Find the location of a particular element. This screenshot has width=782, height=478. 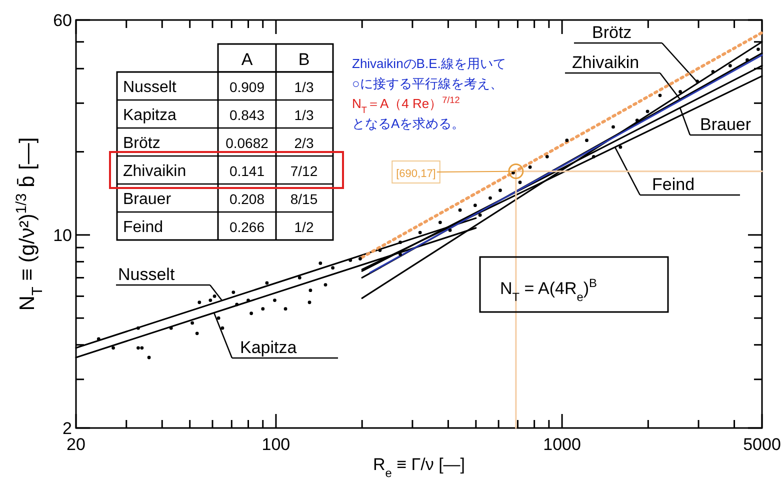

annotation: 0.266 is located at coordinates (247, 227).